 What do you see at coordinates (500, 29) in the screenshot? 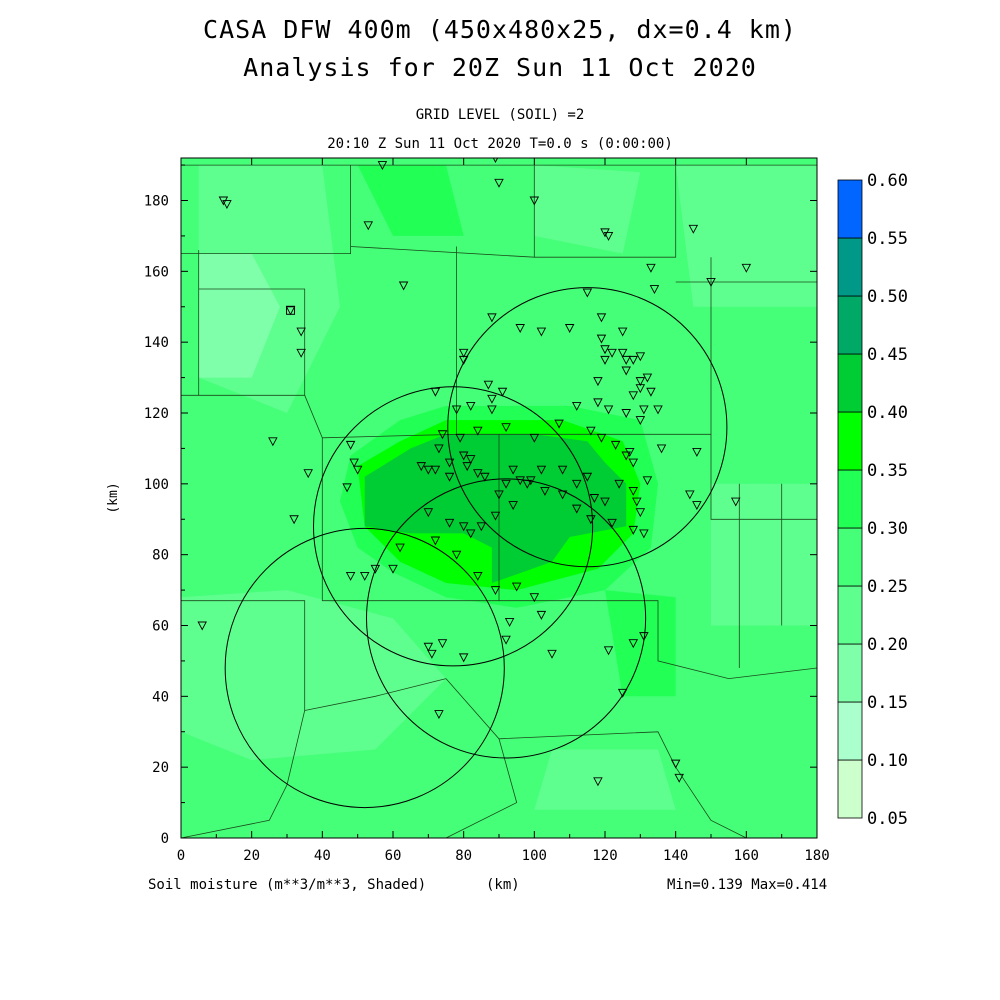
I see `chart-title: CASA DFW 400m (450x480x25, dx=0.4 km)` at bounding box center [500, 29].